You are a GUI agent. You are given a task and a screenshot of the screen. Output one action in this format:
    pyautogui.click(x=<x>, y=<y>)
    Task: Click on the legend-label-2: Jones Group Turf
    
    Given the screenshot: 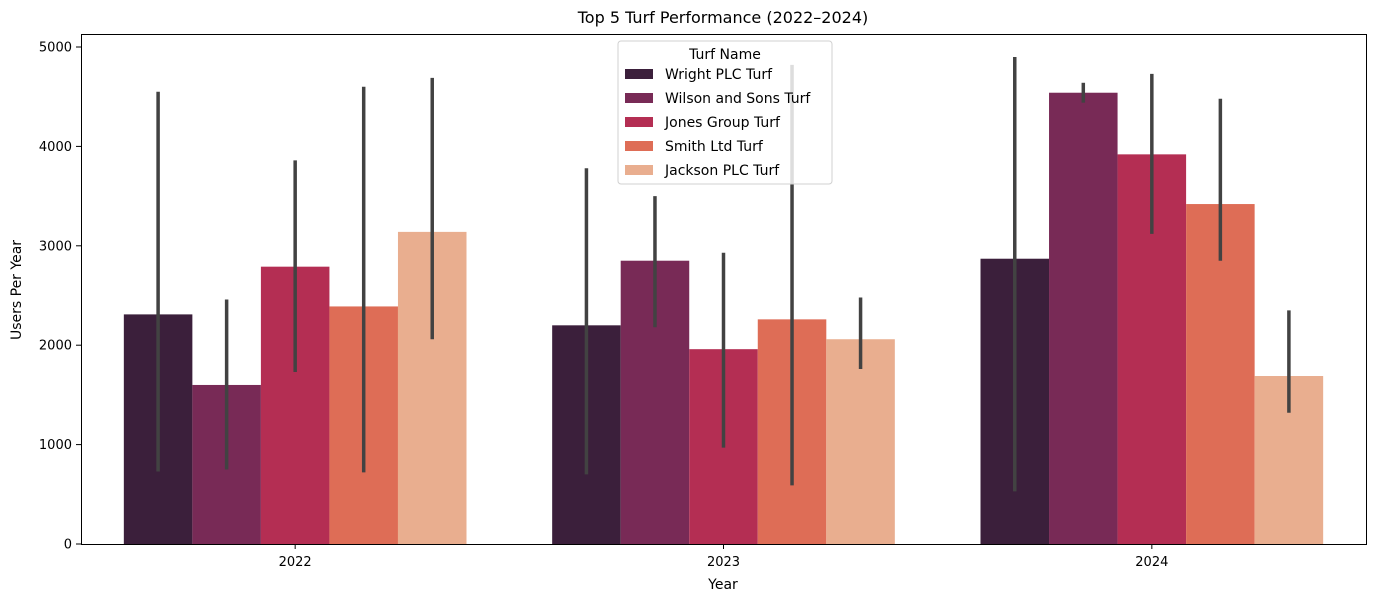 What is the action you would take?
    pyautogui.click(x=722, y=123)
    